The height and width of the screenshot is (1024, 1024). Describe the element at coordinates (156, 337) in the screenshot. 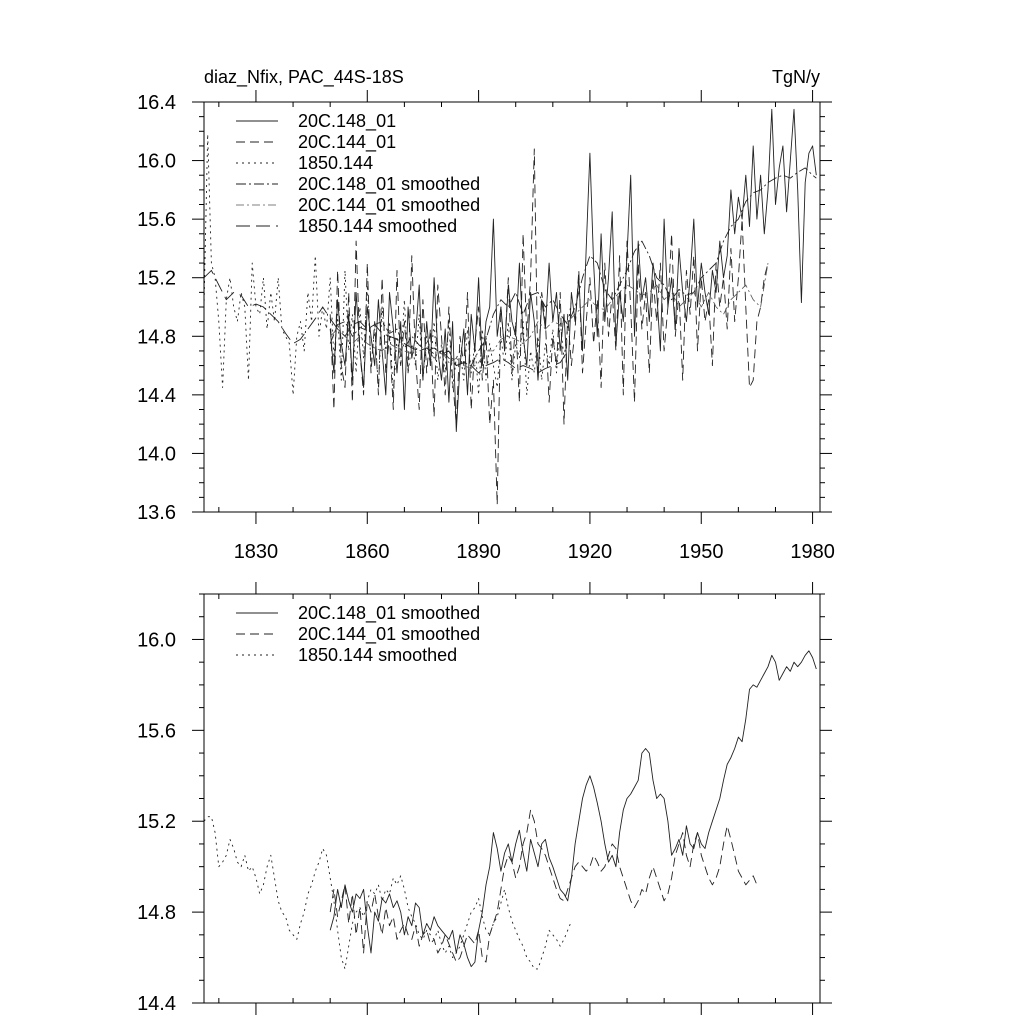

I see `top-y-tick-label: 14.8` at that location.